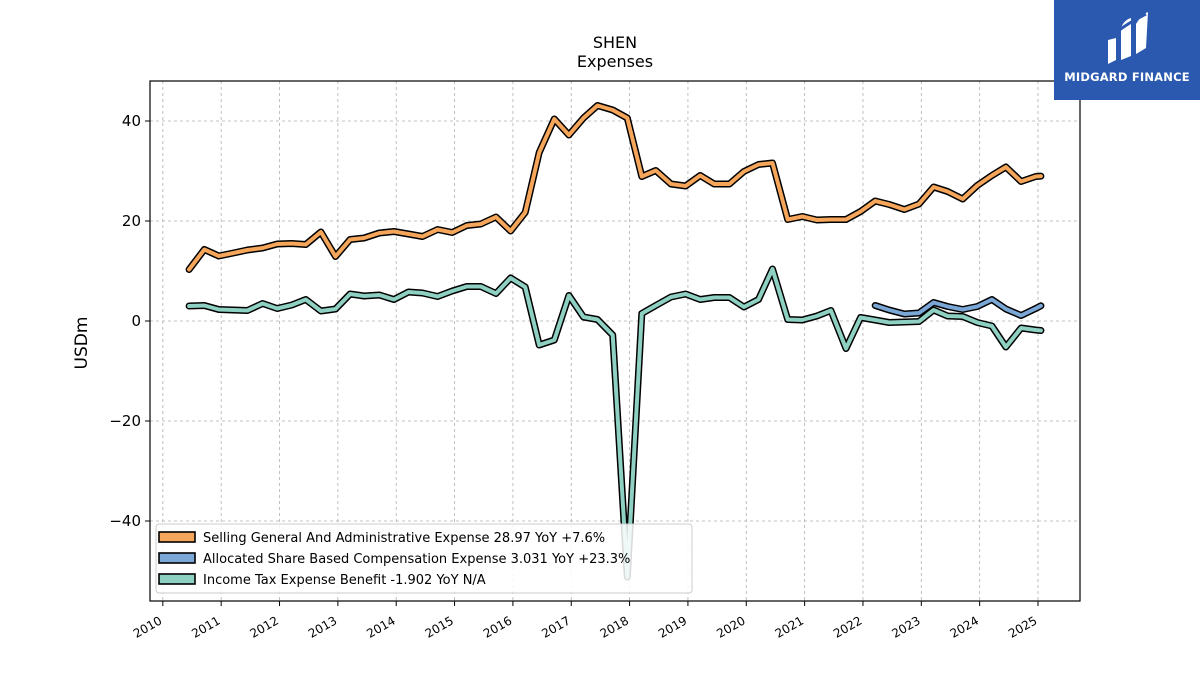  I want to click on x-tick-label: 2023, so click(905, 626).